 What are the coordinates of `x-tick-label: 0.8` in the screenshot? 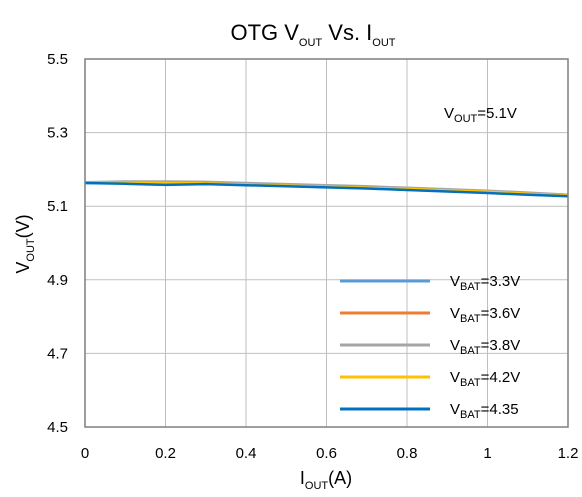 It's located at (407, 453).